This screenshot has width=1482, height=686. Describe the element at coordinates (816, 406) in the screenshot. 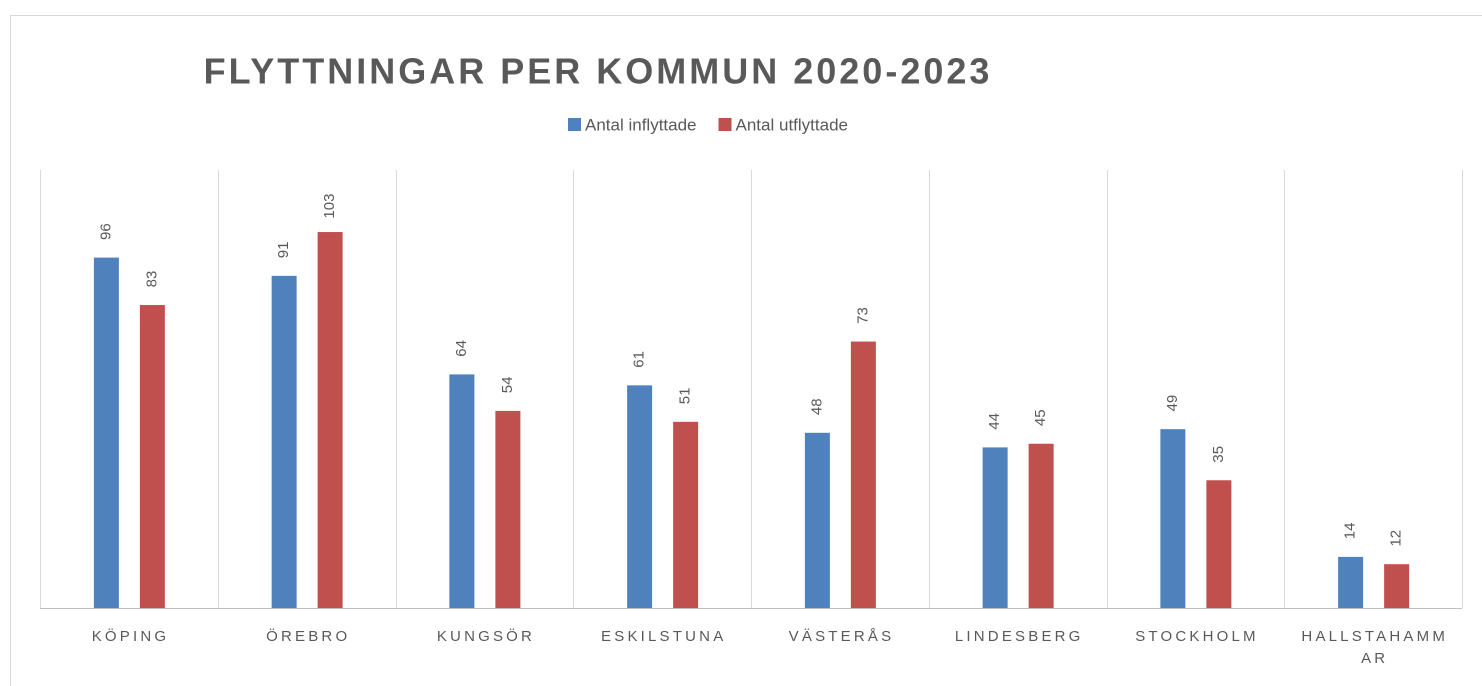

I see `data-label: 48` at that location.